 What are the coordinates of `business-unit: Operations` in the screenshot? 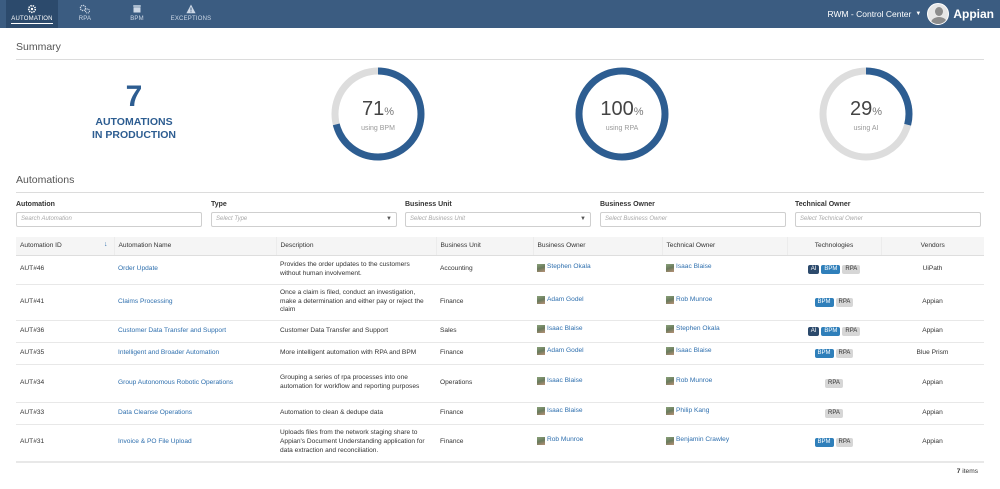 It's located at (484, 383).